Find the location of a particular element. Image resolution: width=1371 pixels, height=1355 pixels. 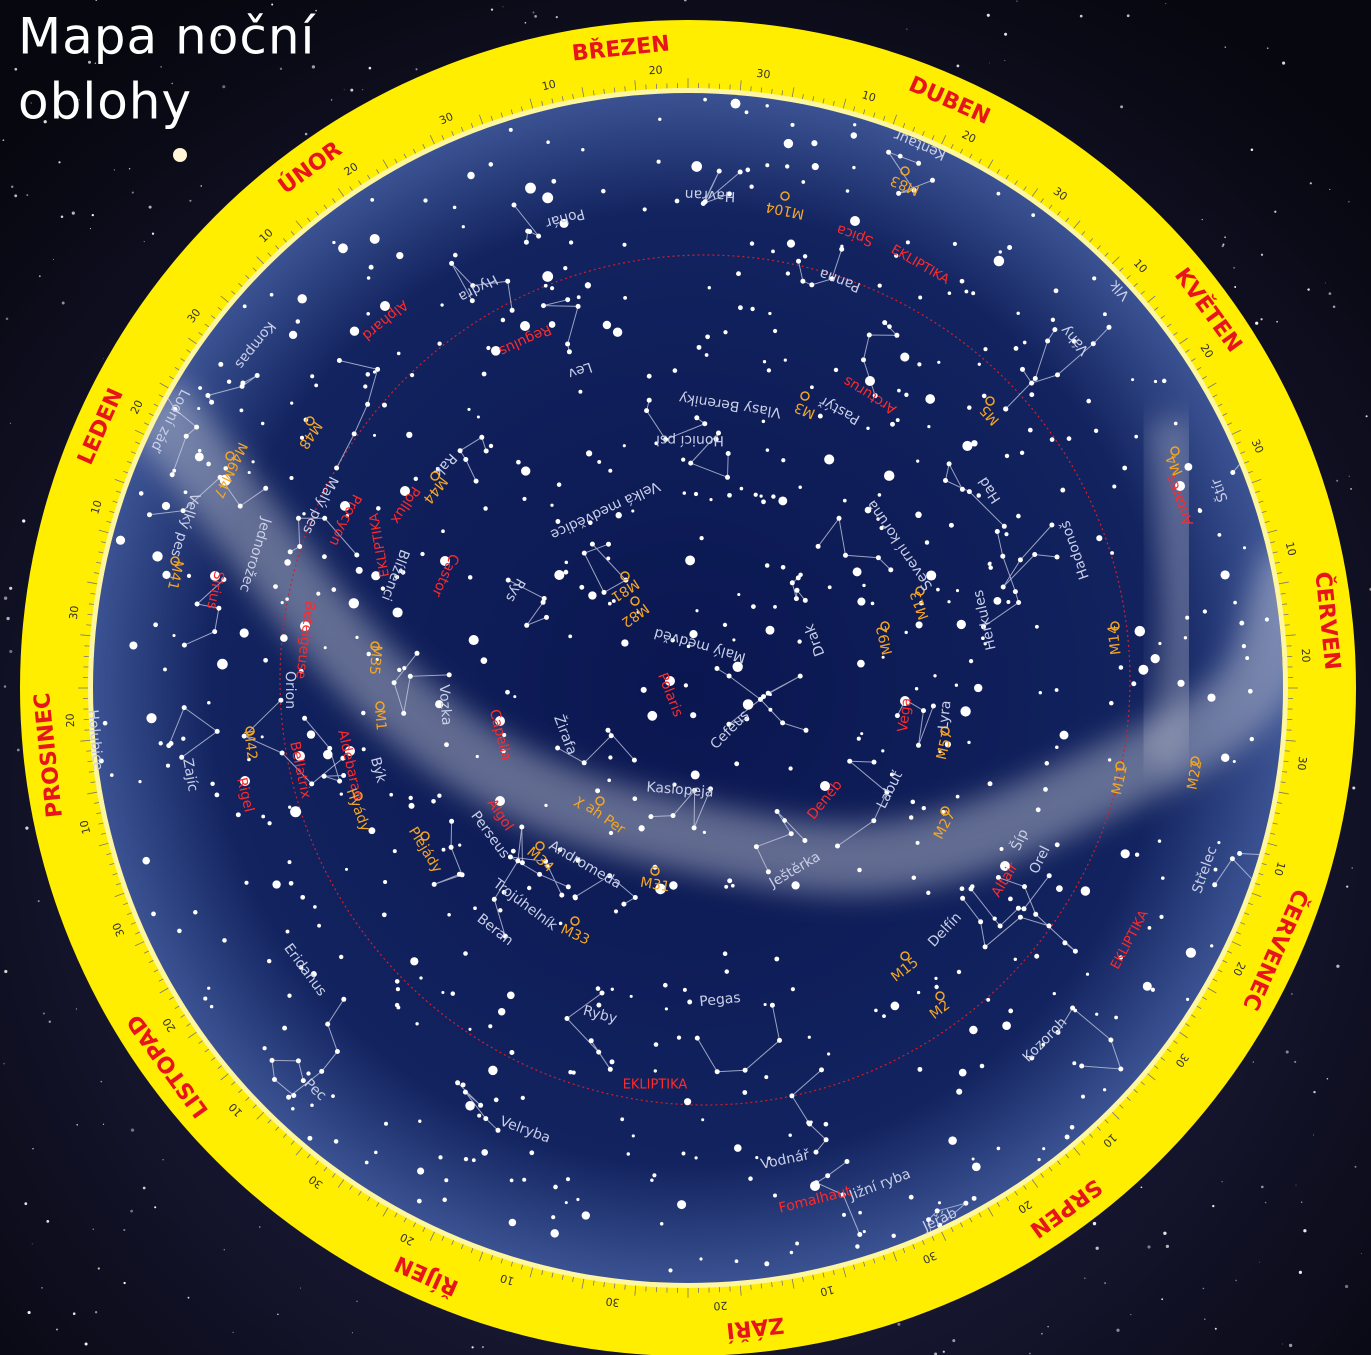

named-star is located at coordinates (445, 561).